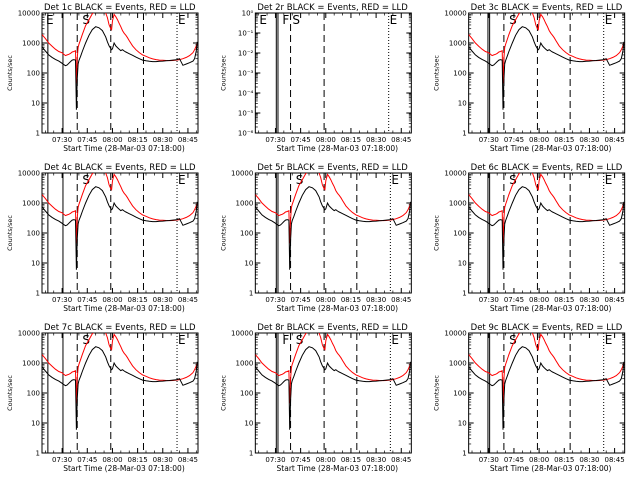 The width and height of the screenshot is (640, 480). I want to click on y-tick-label: 10⁻², so click(246, 54).